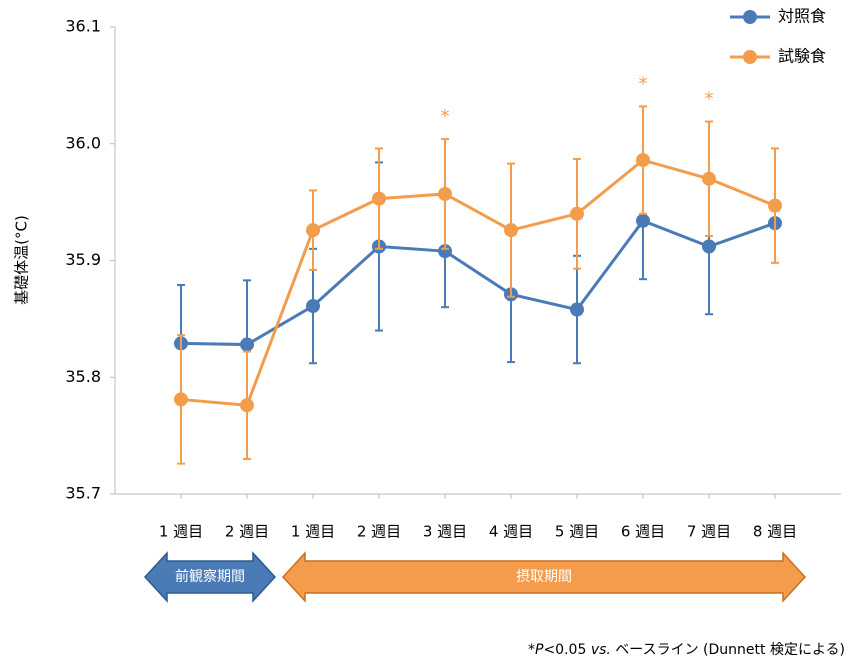 This screenshot has width=851, height=668. What do you see at coordinates (511, 532) in the screenshot?
I see `x-tick-label: 4 週目` at bounding box center [511, 532].